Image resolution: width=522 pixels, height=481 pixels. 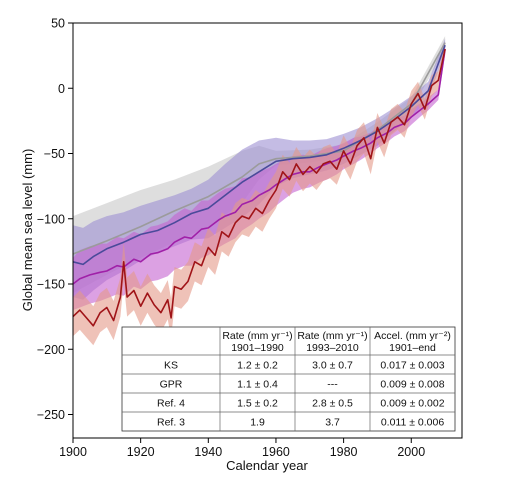 I want to click on y-tick-label--100: −100, so click(x=51, y=219).